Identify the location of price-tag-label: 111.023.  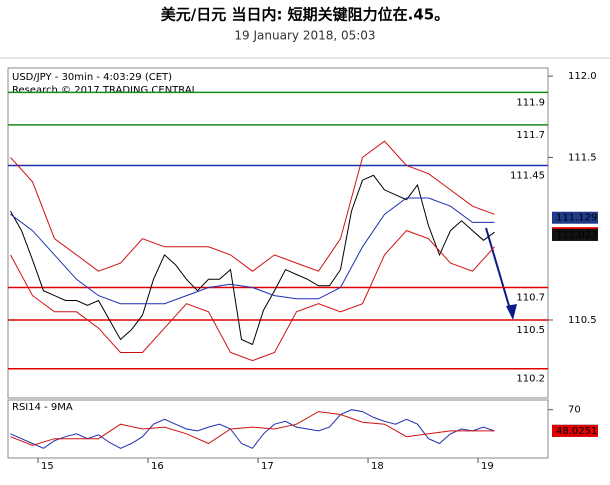
(576, 235).